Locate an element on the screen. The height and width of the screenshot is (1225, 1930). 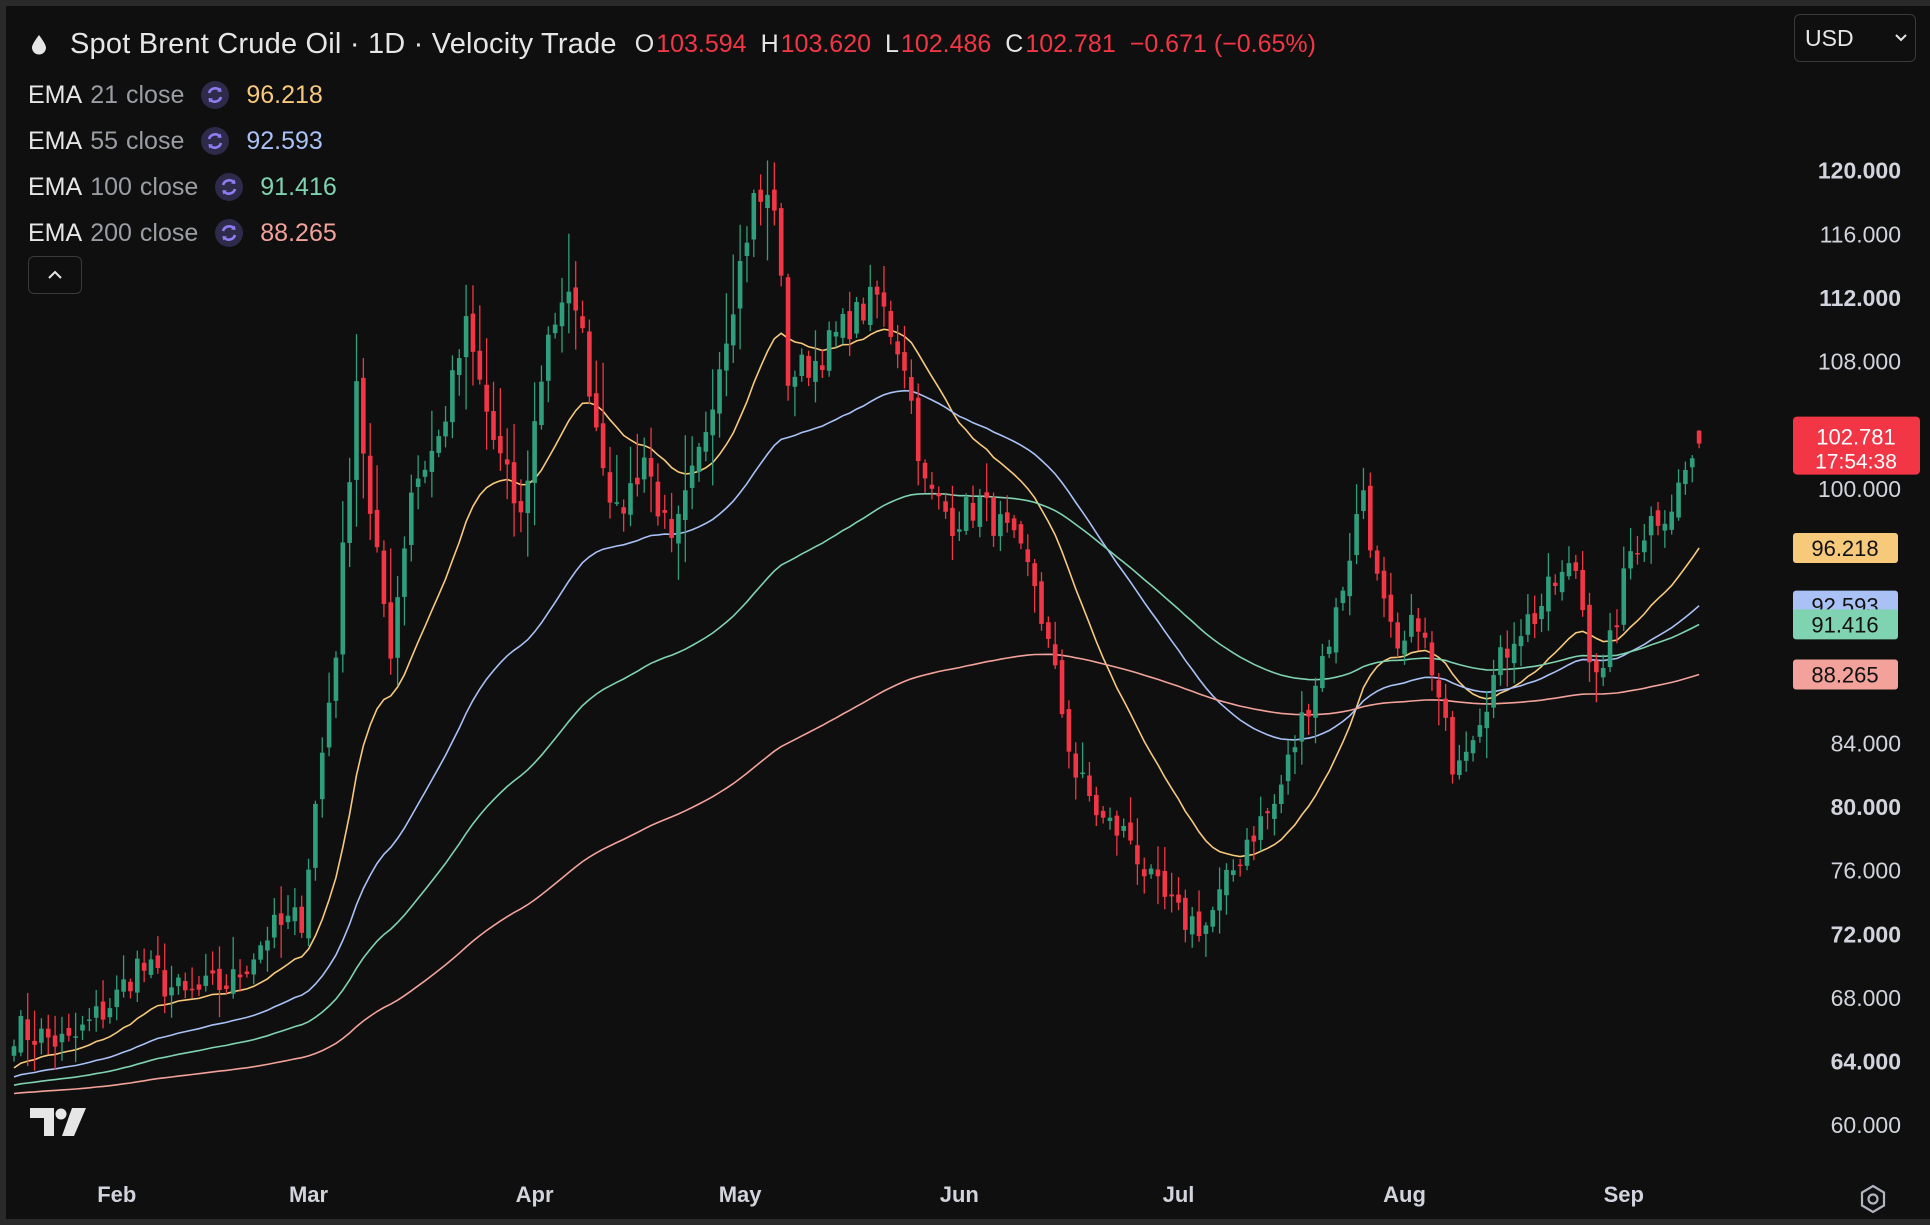
ohlc-low: L102.486 is located at coordinates (938, 43).